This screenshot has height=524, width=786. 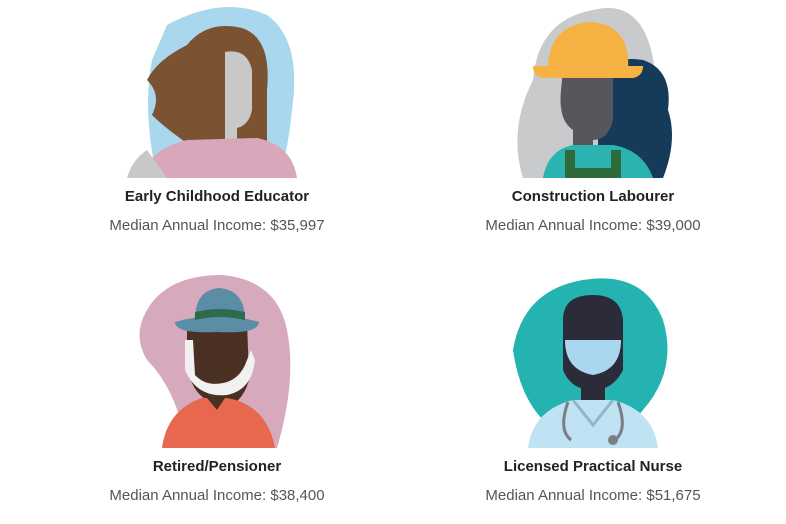 I want to click on card-title: Early Childhood Educator, so click(x=217, y=196).